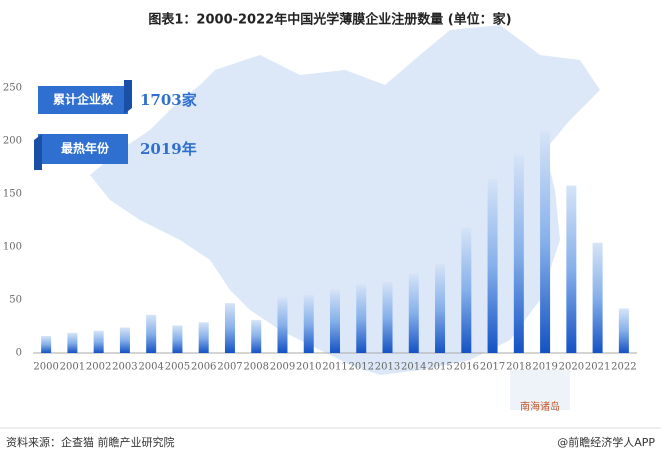 This screenshot has height=463, width=661. What do you see at coordinates (540, 390) in the screenshot?
I see `map-inset` at bounding box center [540, 390].